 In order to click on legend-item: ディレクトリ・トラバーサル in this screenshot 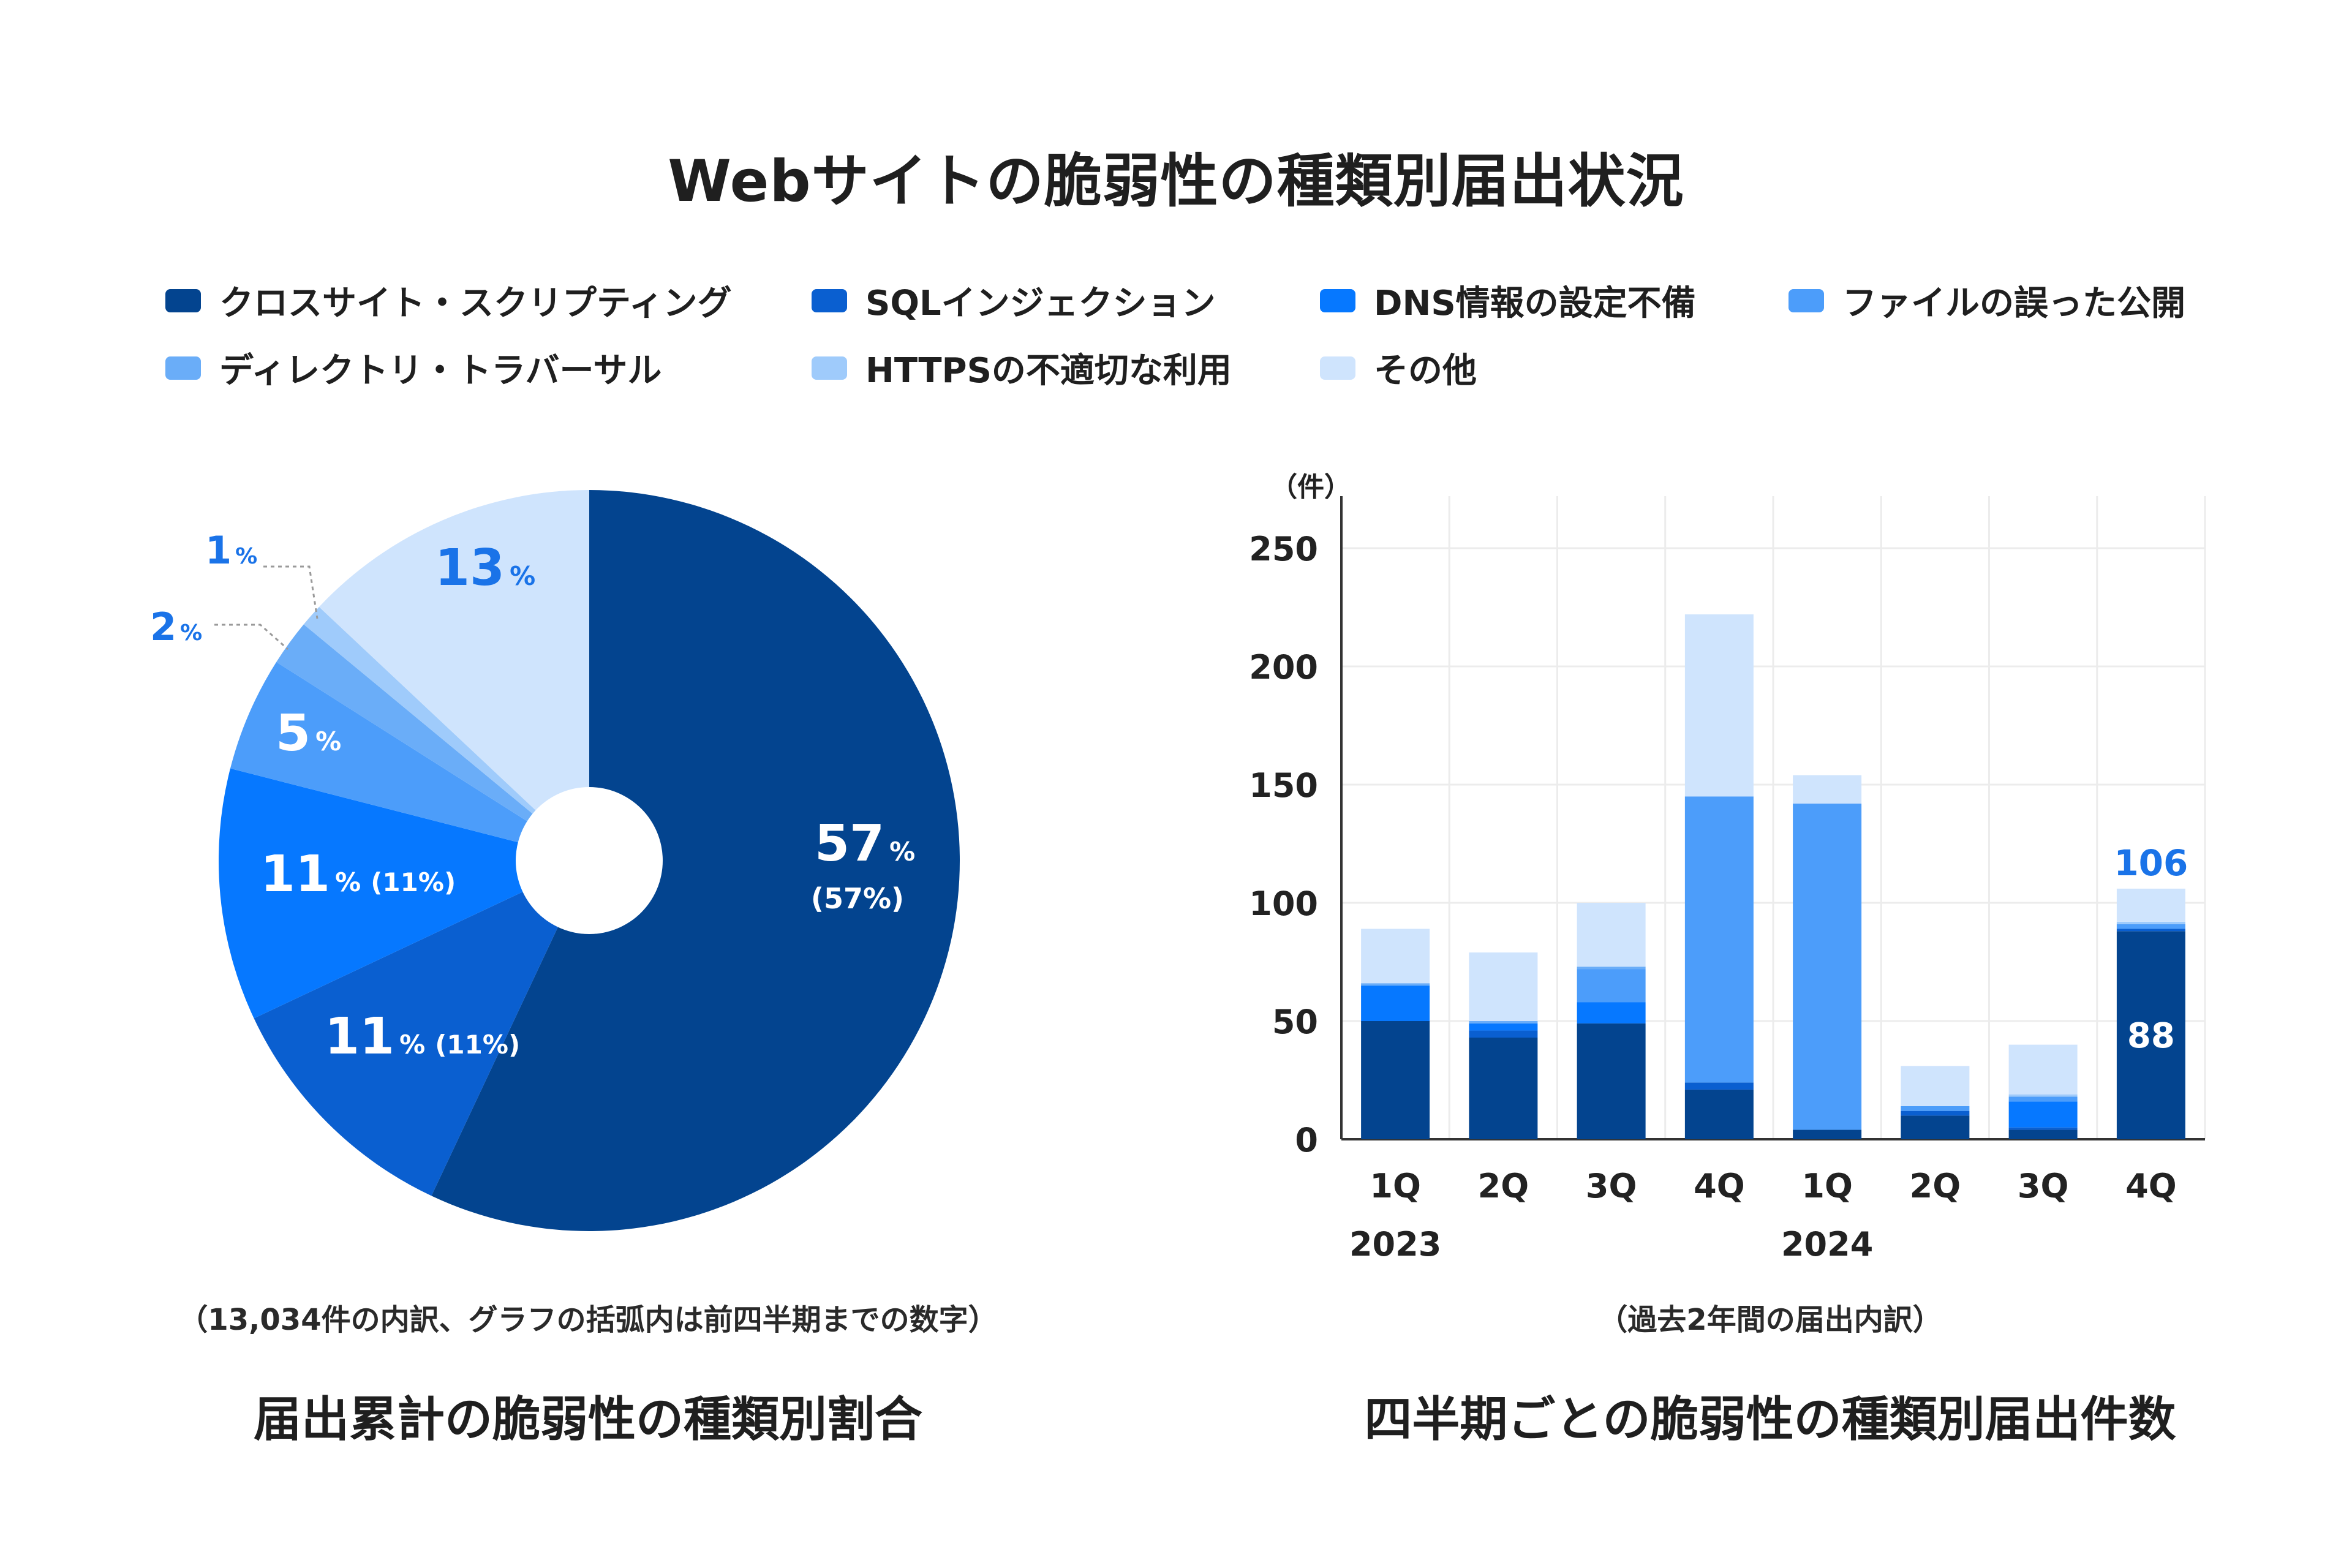, I will do `click(413, 368)`.